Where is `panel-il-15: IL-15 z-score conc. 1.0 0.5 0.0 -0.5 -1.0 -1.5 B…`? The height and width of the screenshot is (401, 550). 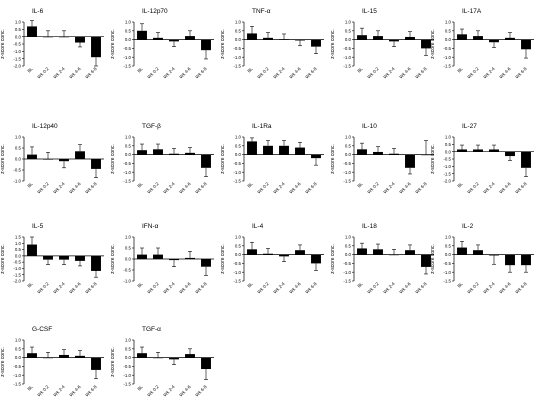 panel-il-15: IL-15 z-score conc. 1.0 0.5 0.0 -0.5 -1.0 -1.5 B… is located at coordinates (382, 44).